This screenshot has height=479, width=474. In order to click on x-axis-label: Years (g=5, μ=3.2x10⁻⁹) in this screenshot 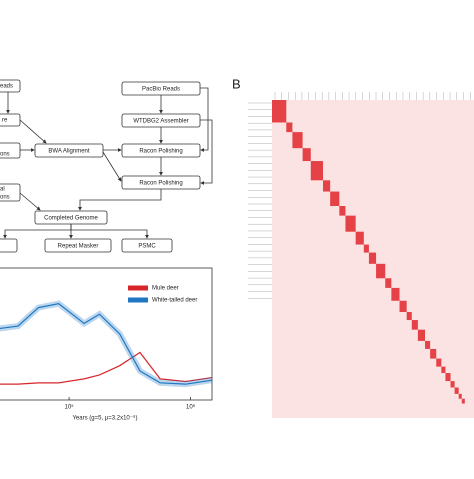, I will do `click(104, 418)`.